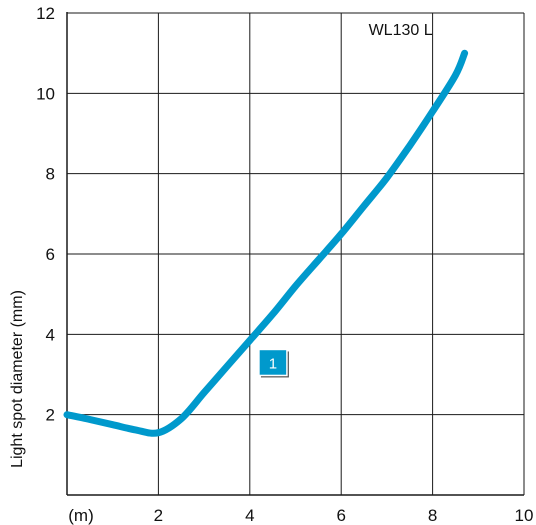 This screenshot has width=536, height=525. What do you see at coordinates (50, 415) in the screenshot?
I see `y-tick-label: 2` at bounding box center [50, 415].